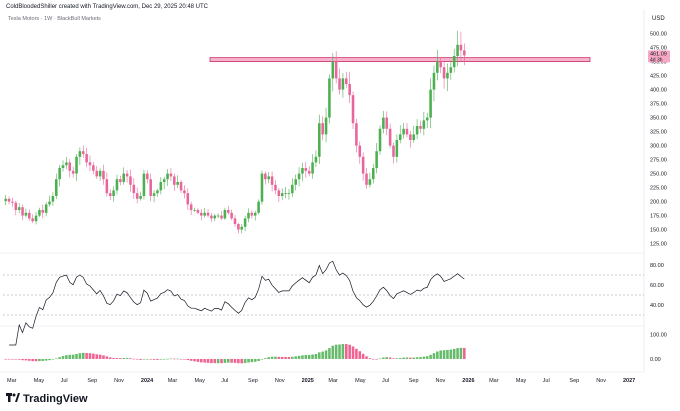 Image resolution: width=680 pixels, height=411 pixels. What do you see at coordinates (658, 161) in the screenshot?
I see `price-tick-label: 275.00` at bounding box center [658, 161].